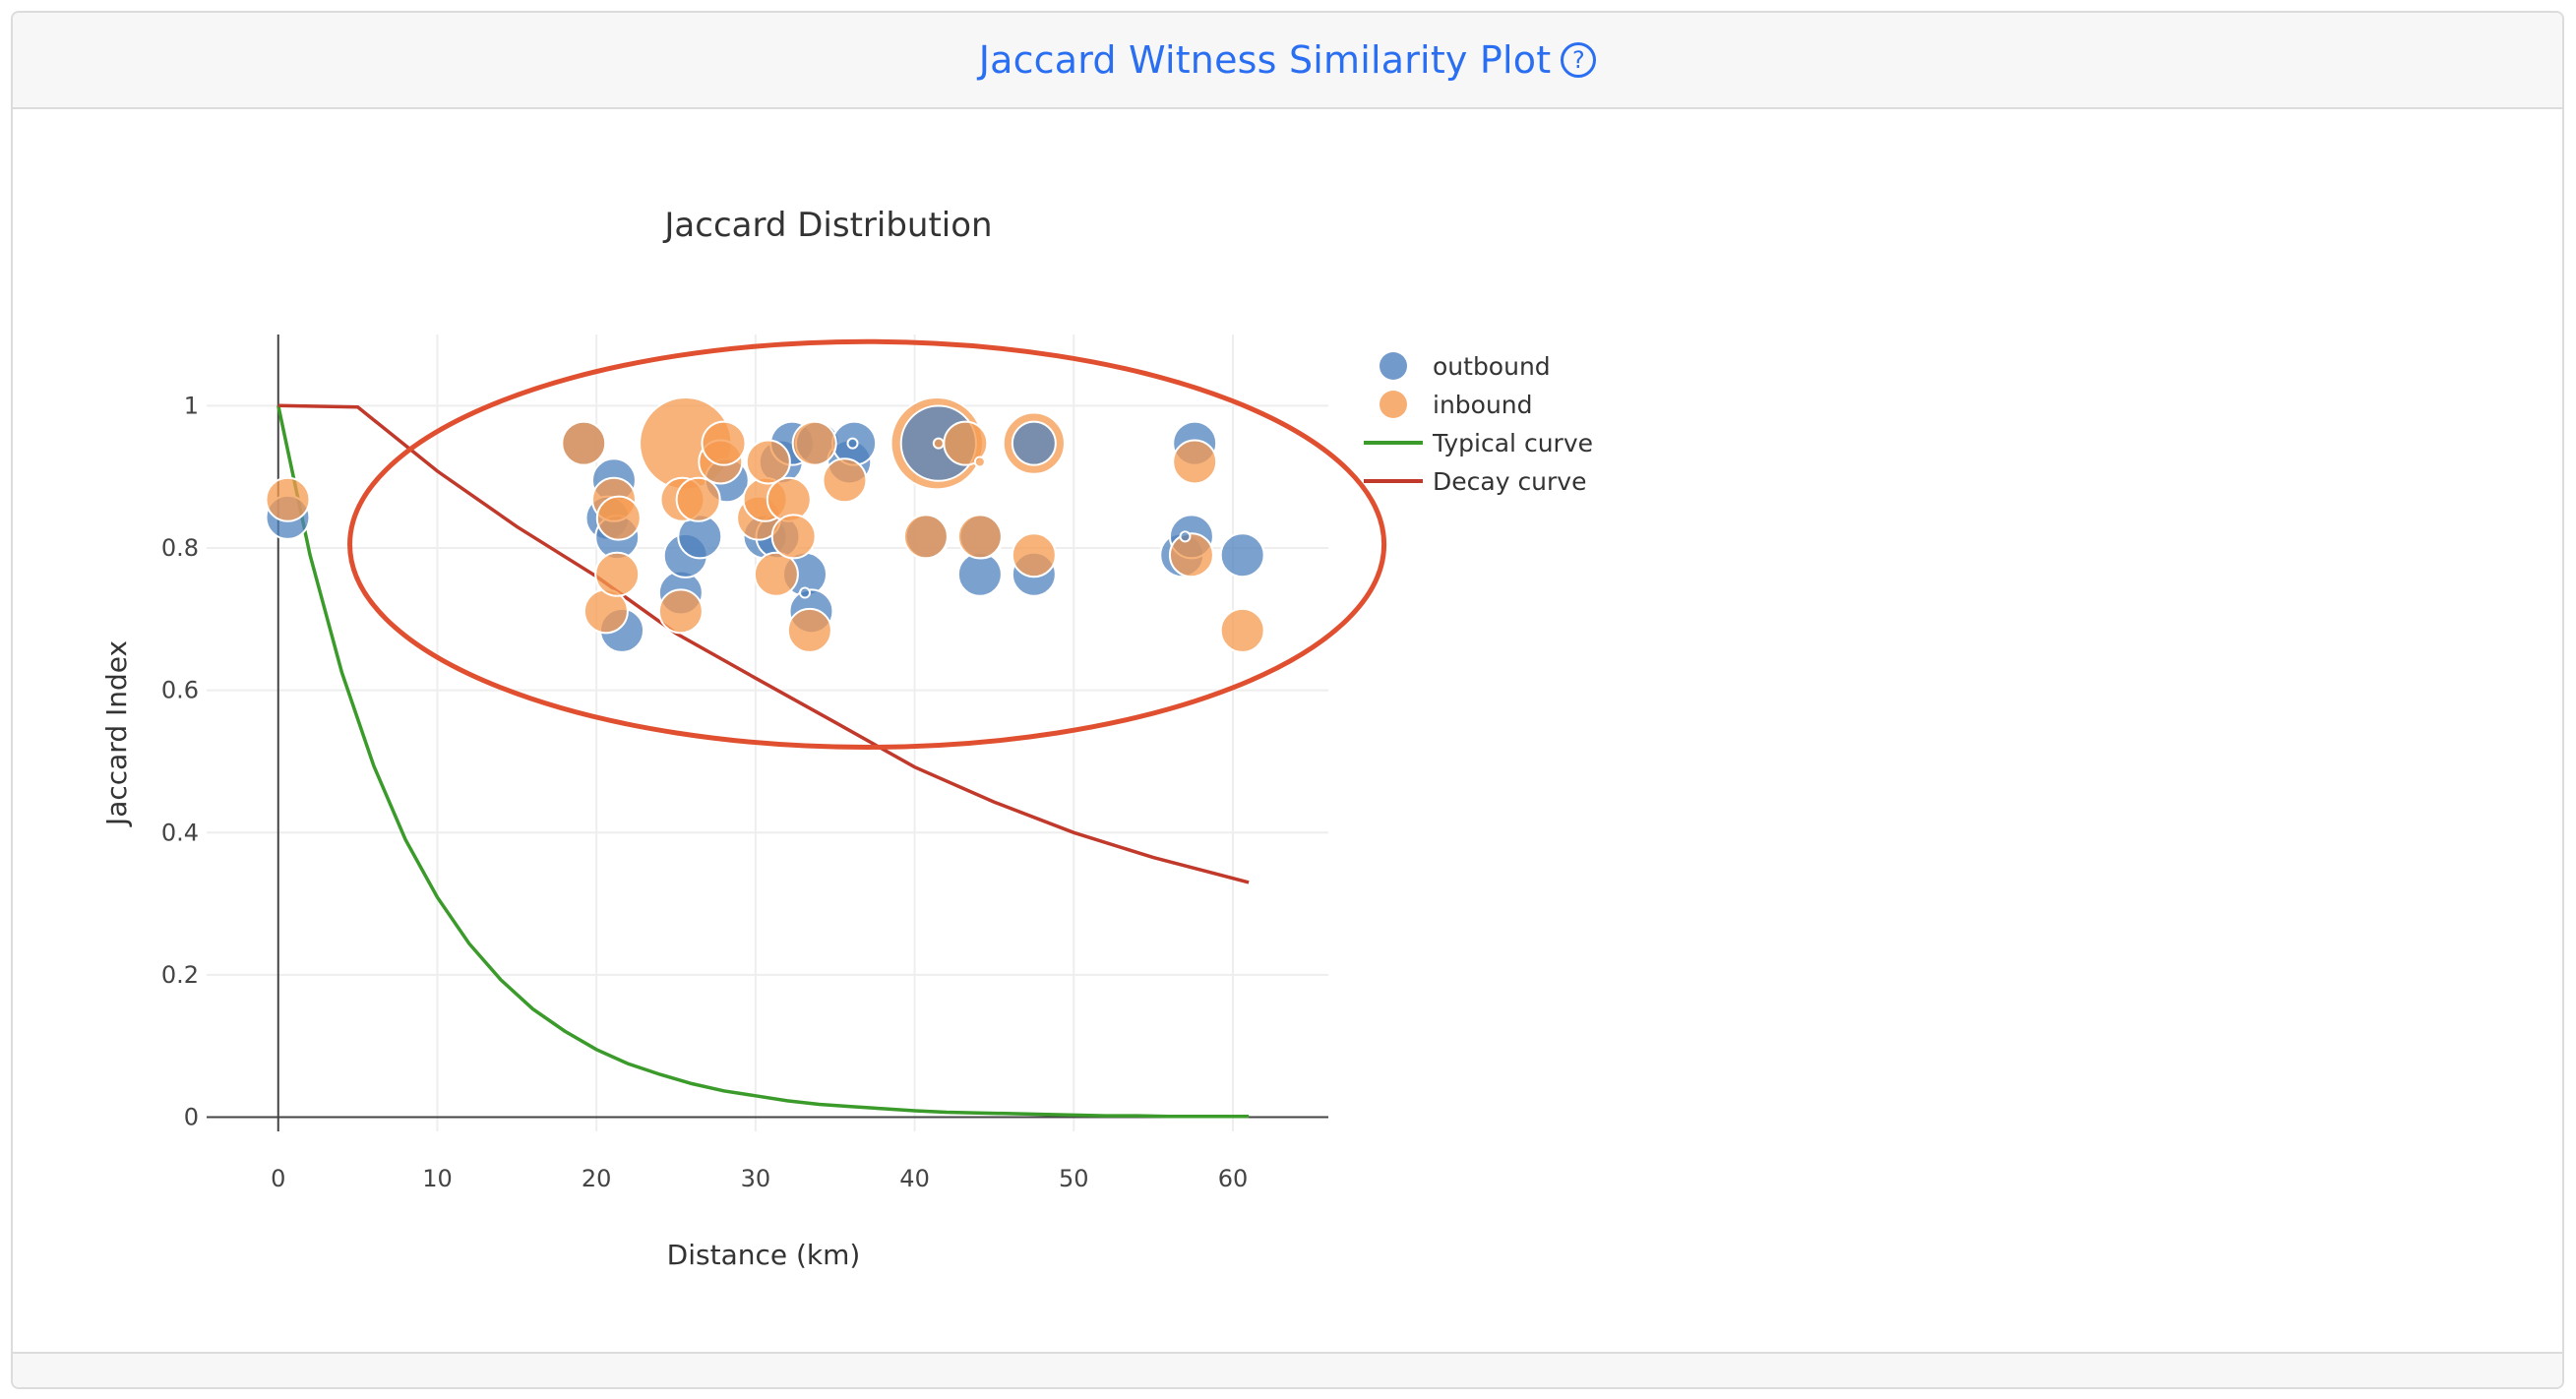  I want to click on y-axis-title: Jaccard Index, so click(116, 733).